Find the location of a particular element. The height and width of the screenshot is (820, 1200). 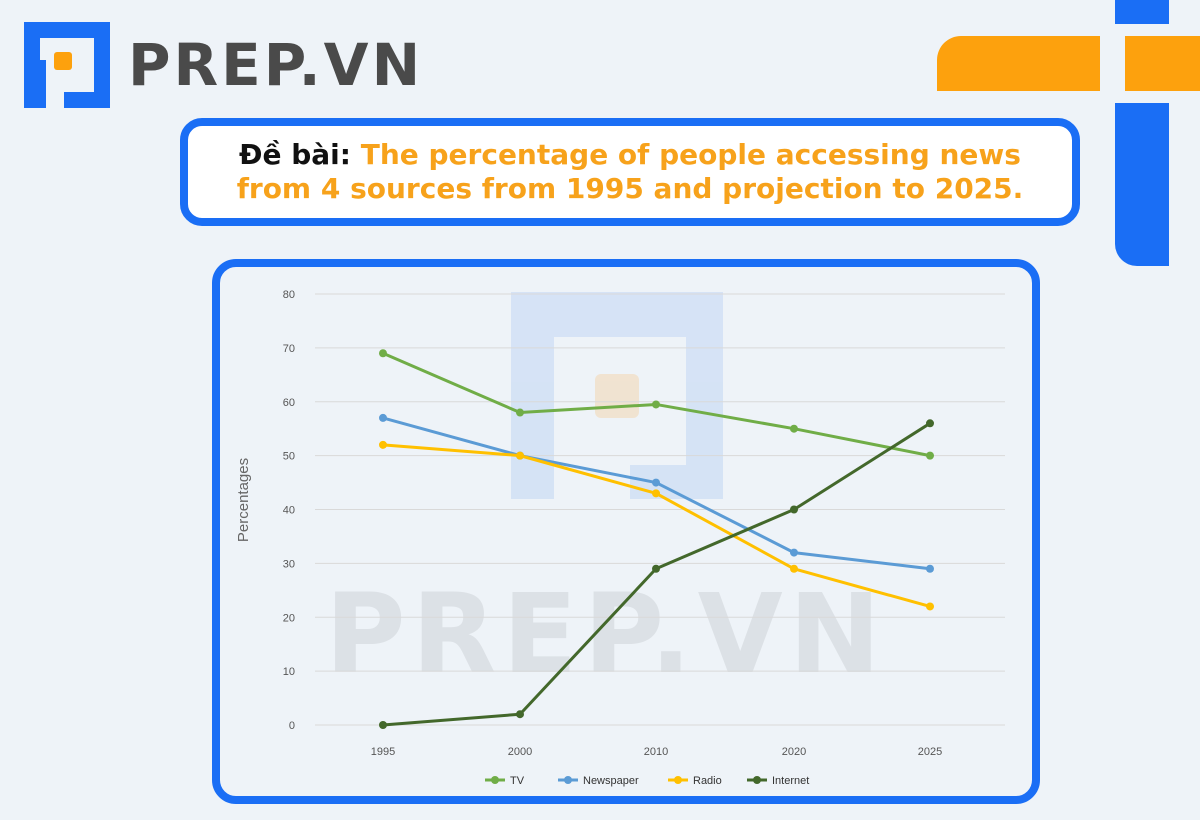

legend-marker-radio is located at coordinates (678, 780).